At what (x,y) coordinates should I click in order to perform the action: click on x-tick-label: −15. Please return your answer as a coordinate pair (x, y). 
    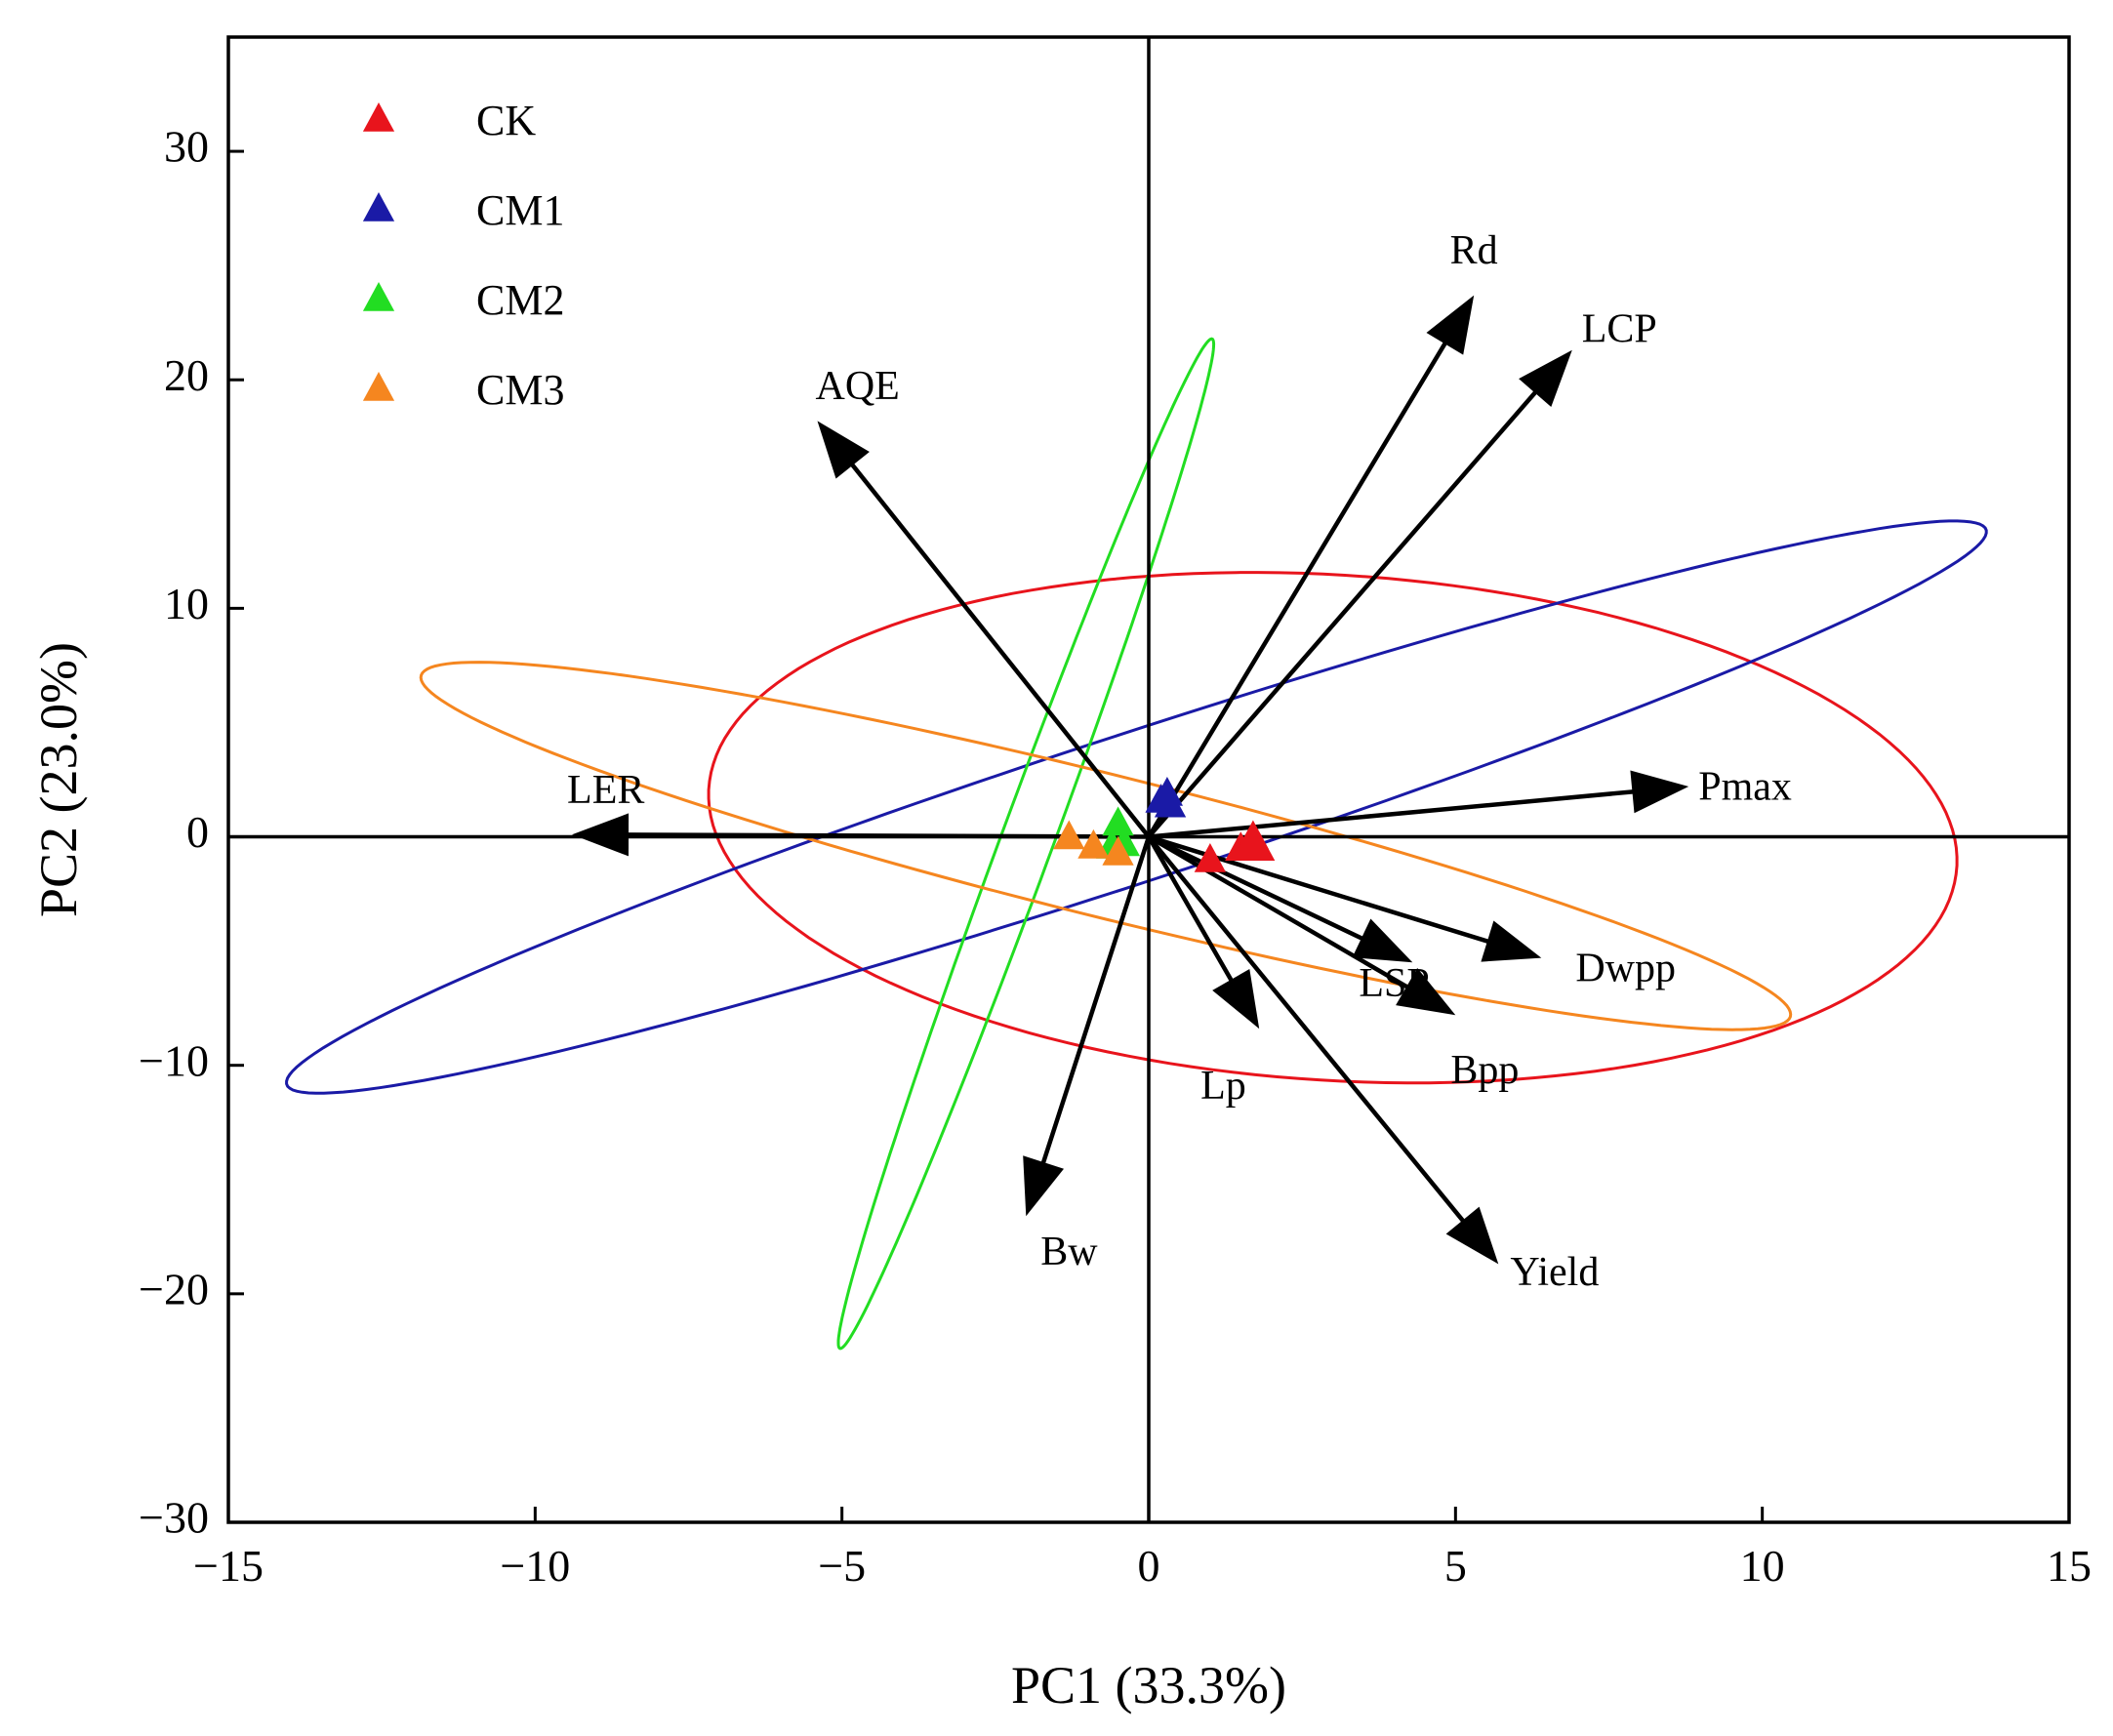
    Looking at the image, I should click on (228, 1566).